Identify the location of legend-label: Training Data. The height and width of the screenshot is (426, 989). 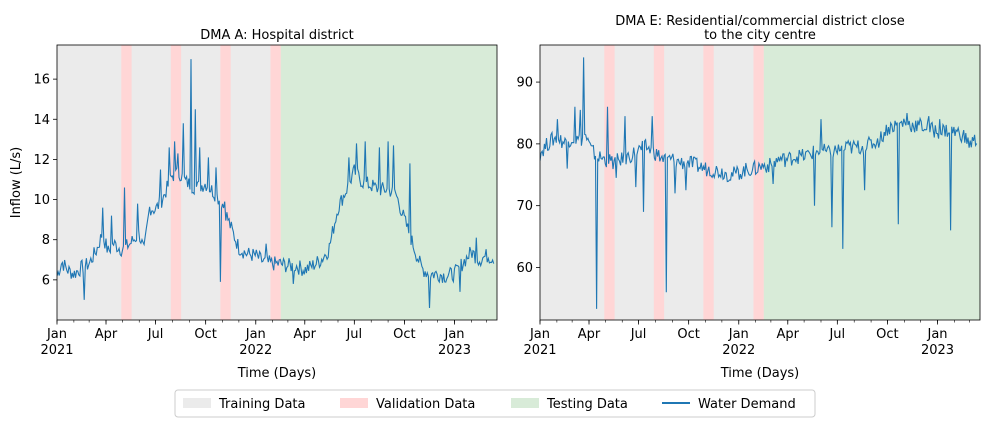
(261, 404).